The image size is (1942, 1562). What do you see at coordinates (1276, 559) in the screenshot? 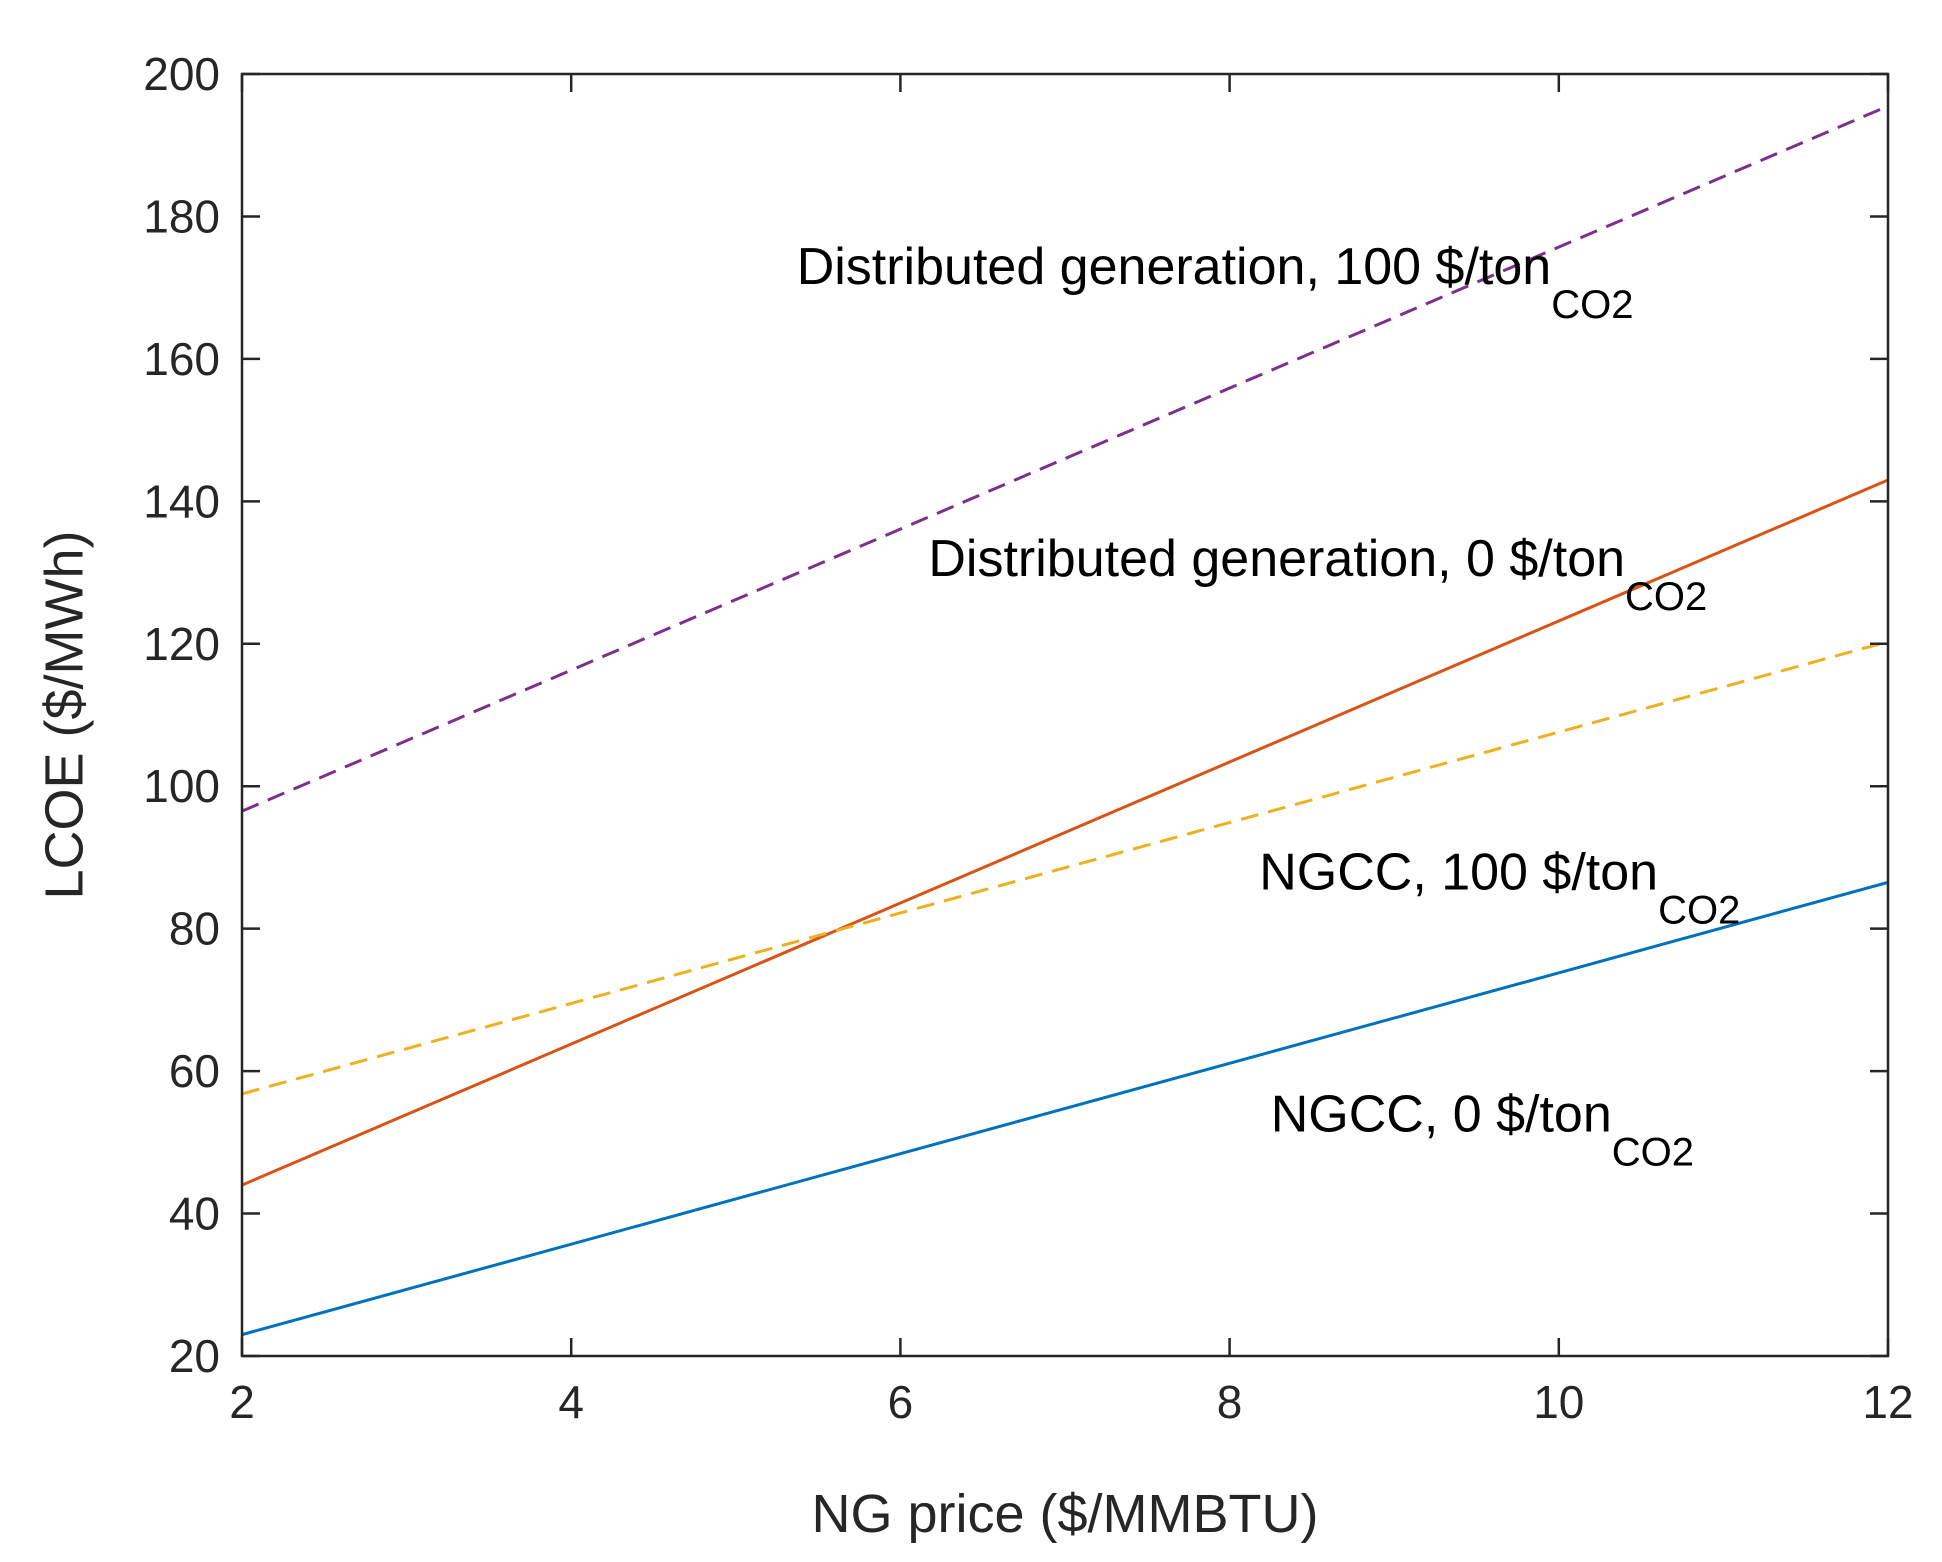
I see `annotation-text: Distributed generation, 0 $/ton` at bounding box center [1276, 559].